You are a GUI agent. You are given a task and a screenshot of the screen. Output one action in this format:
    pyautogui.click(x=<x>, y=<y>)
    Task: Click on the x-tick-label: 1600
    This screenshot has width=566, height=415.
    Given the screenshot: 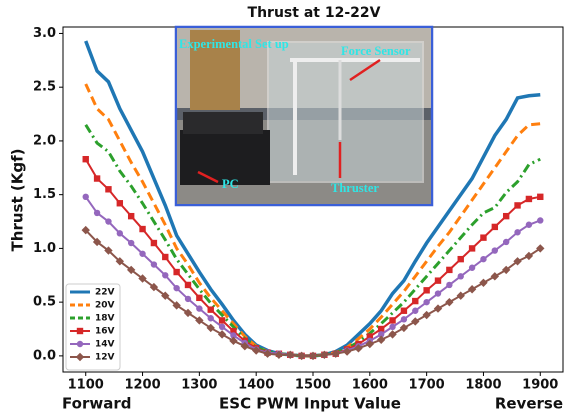 What is the action you would take?
    pyautogui.click(x=370, y=385)
    